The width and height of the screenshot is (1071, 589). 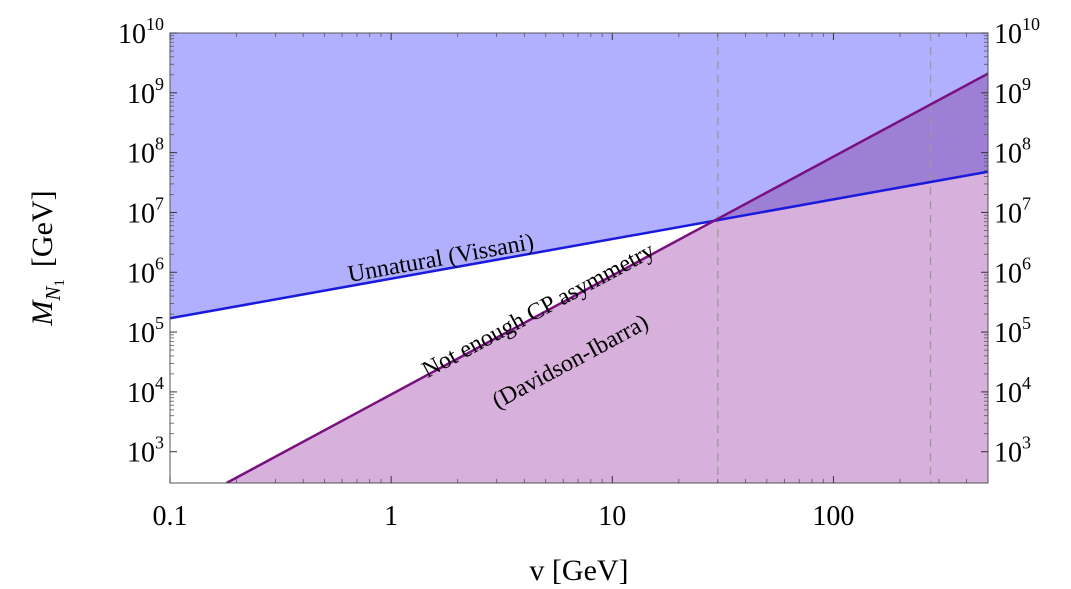 What do you see at coordinates (145, 331) in the screenshot?
I see `y-tick-label-left: 10⁵` at bounding box center [145, 331].